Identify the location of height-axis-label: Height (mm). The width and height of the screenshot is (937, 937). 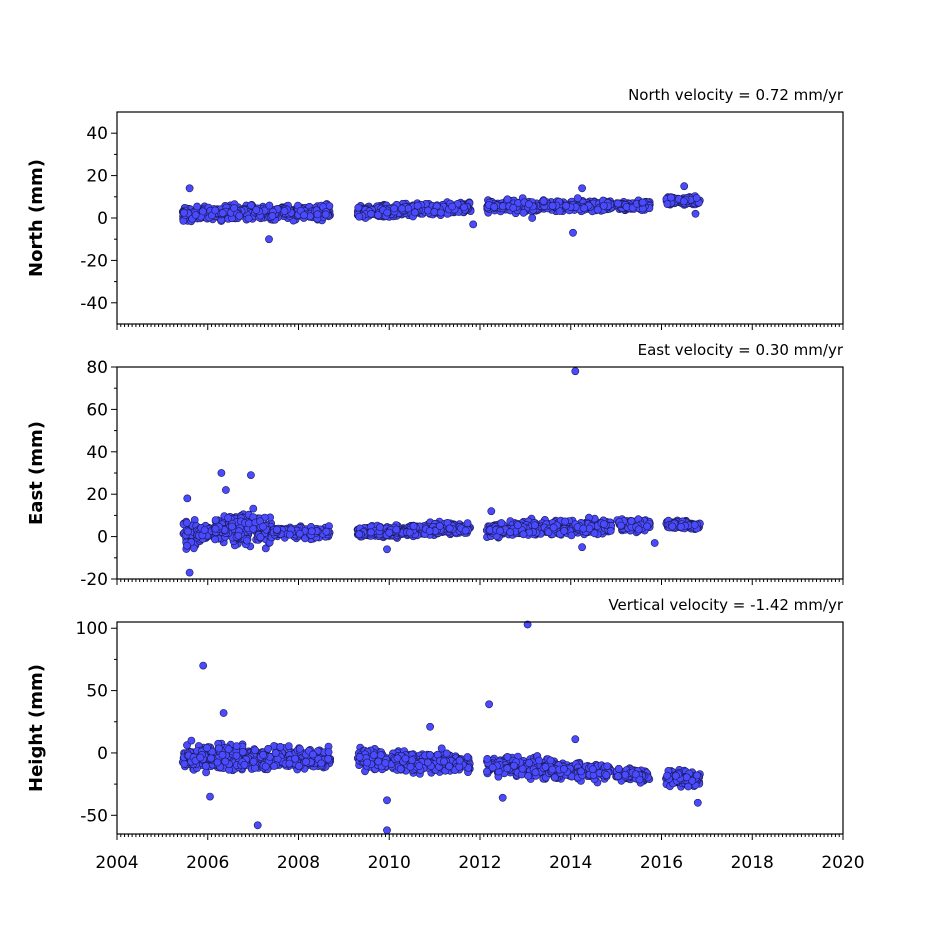
(36, 728).